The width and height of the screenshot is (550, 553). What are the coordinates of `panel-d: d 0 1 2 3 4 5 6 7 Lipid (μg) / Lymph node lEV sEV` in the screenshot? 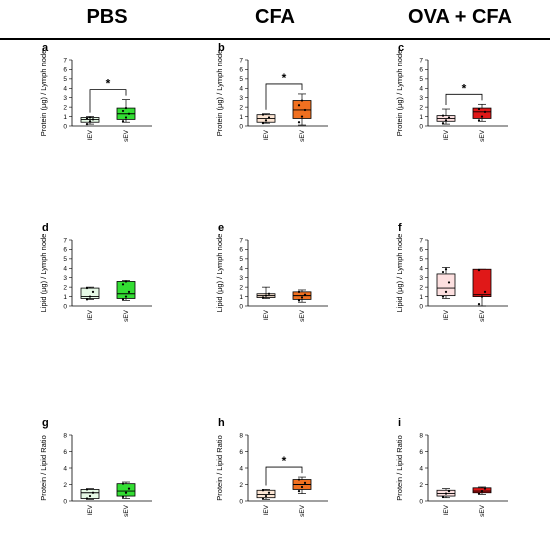 It's located at (124, 287).